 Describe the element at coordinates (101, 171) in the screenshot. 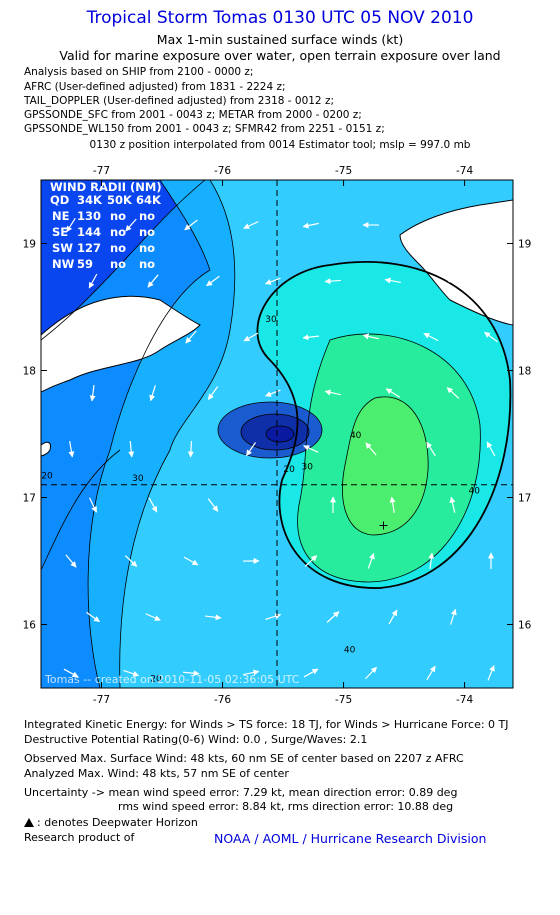

I see `x-tick-label-top: -77` at that location.